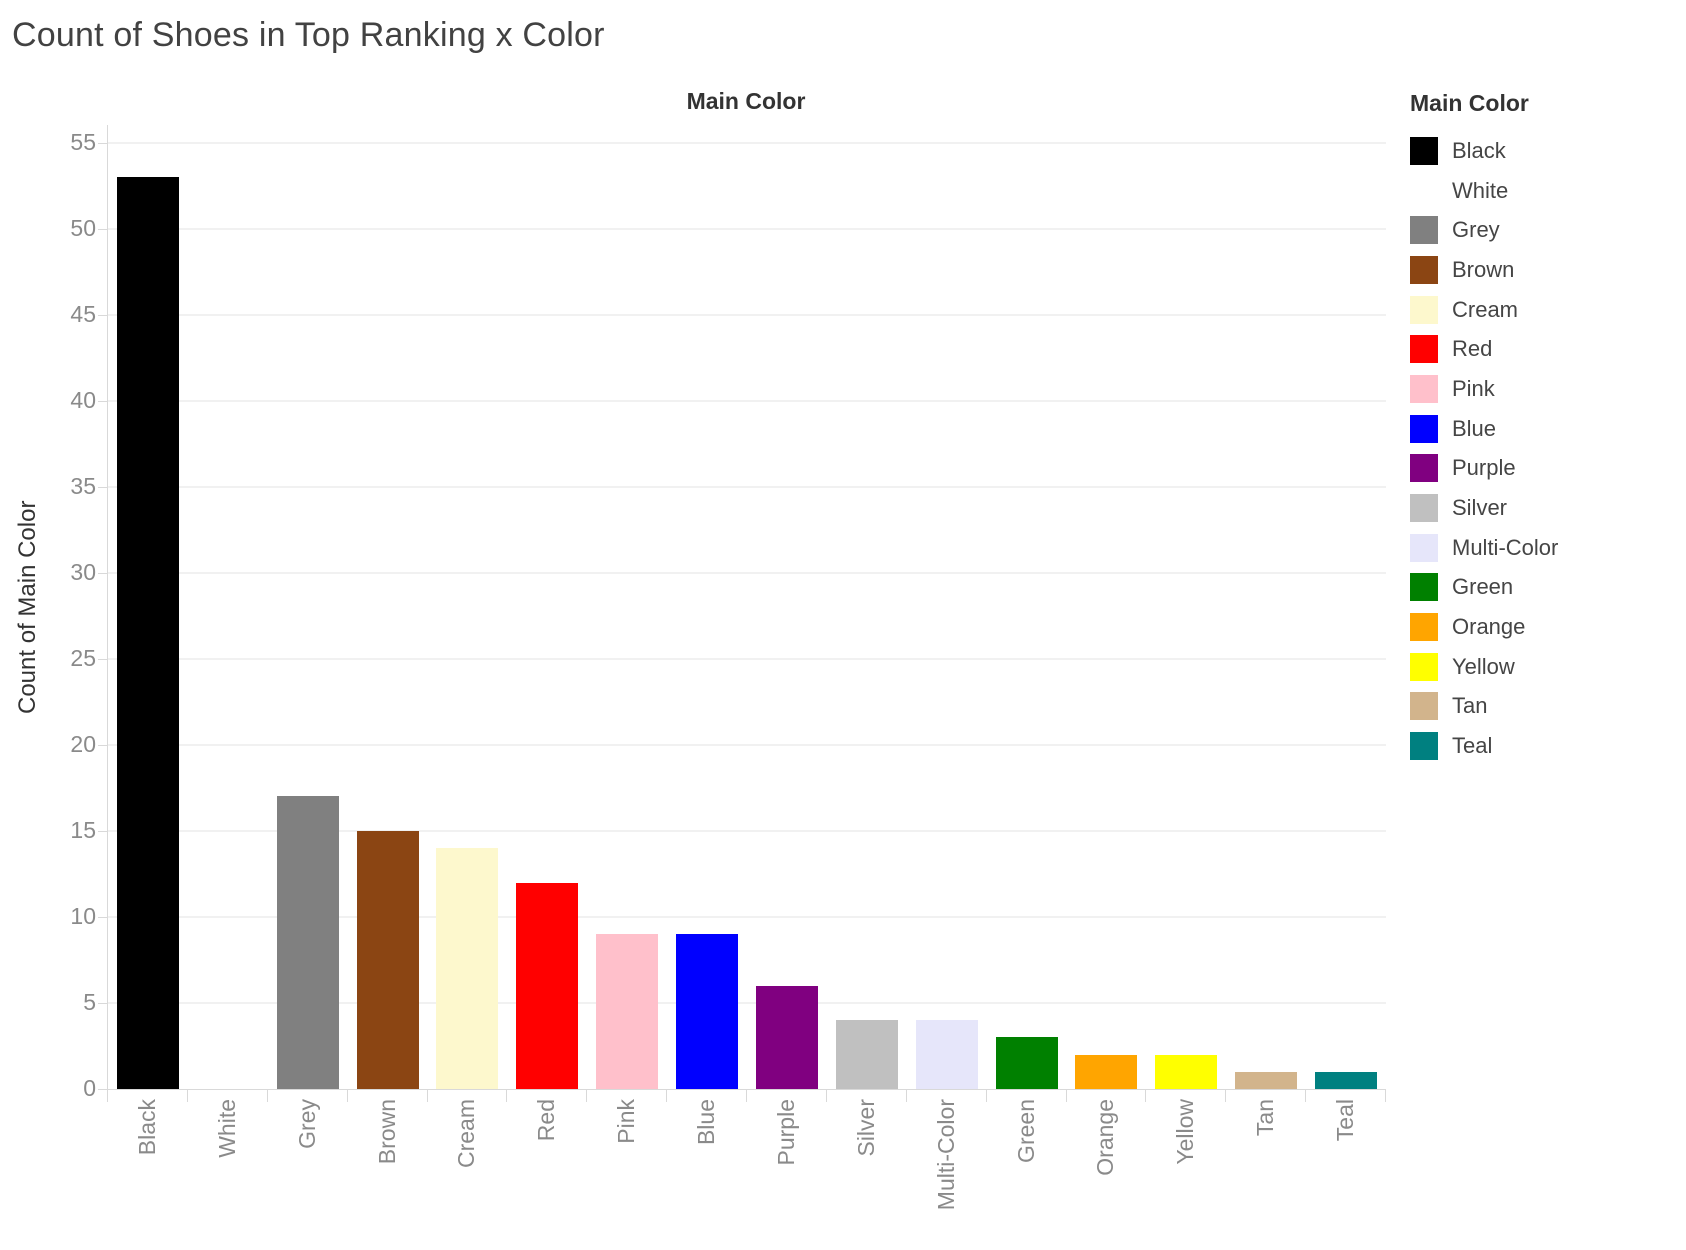  Describe the element at coordinates (1424, 666) in the screenshot. I see `legend-swatch-yellow` at that location.